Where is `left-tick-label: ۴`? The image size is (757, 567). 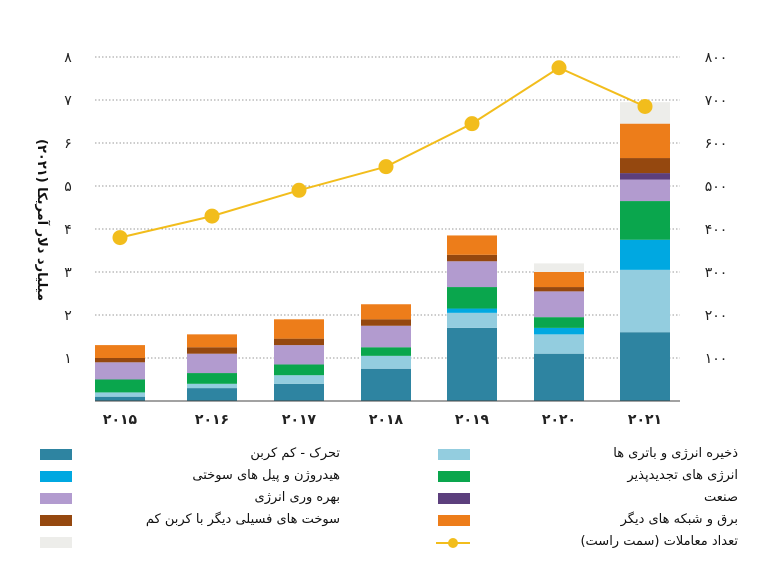
left-tick-label: ۴ is located at coordinates (68, 230).